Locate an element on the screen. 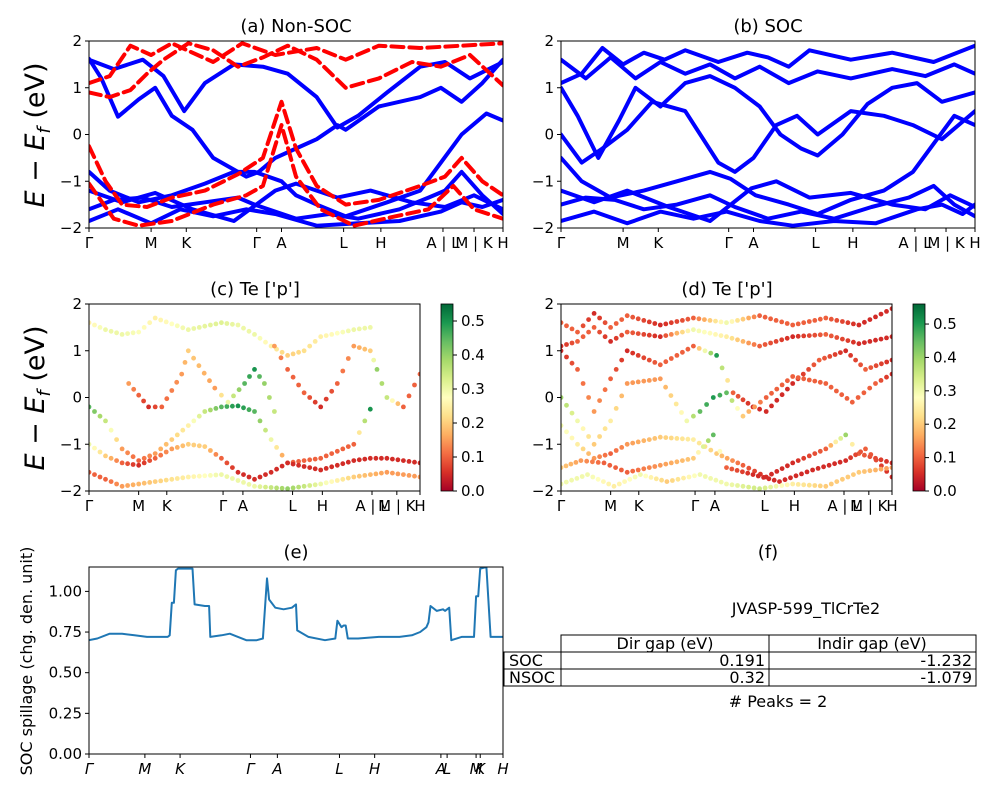 The height and width of the screenshot is (800, 1000). band-line is located at coordinates (296, 154).